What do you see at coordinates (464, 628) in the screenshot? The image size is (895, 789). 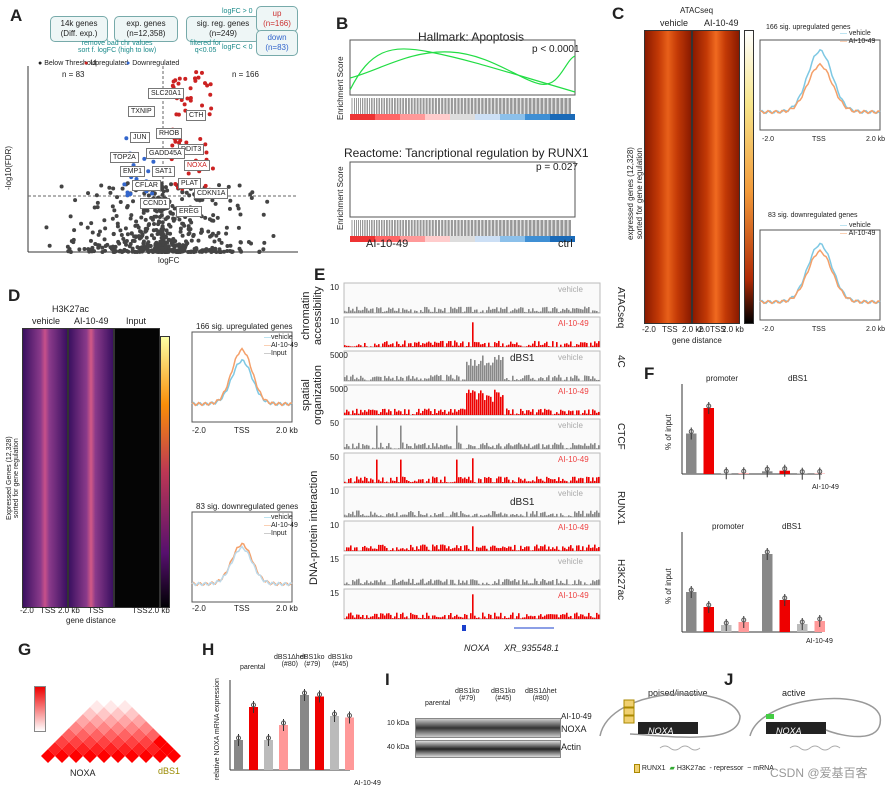 I see `noxa-gene` at bounding box center [464, 628].